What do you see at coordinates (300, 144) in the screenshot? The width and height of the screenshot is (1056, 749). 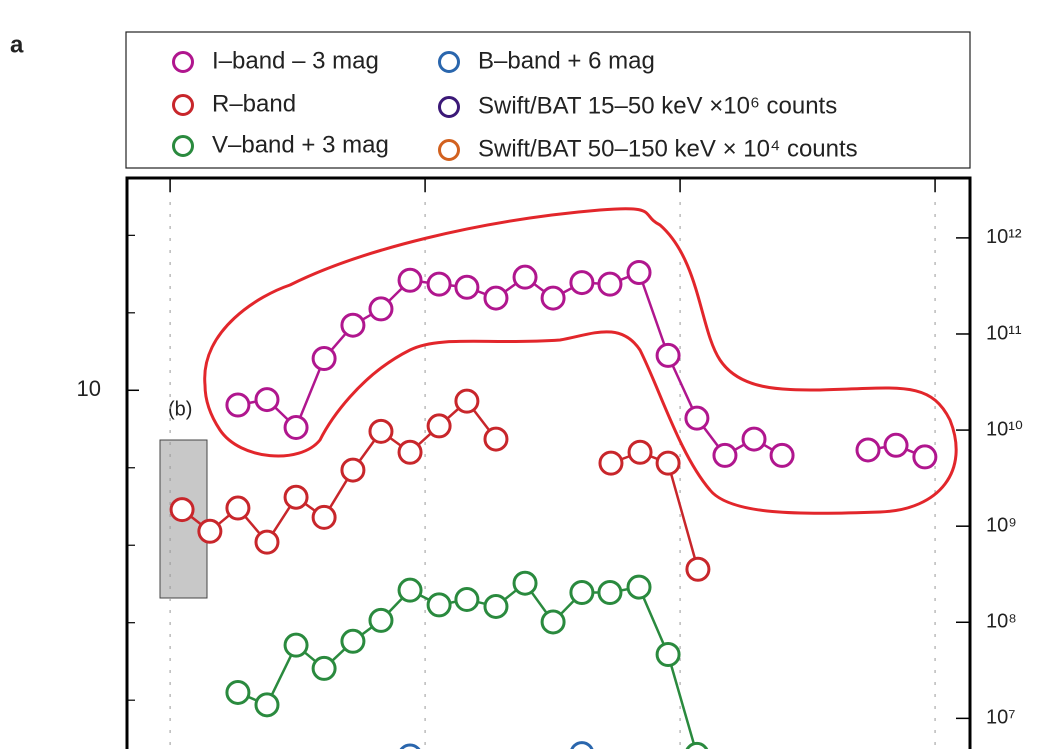 I see `legend-label: V–band + 3 mag` at bounding box center [300, 144].